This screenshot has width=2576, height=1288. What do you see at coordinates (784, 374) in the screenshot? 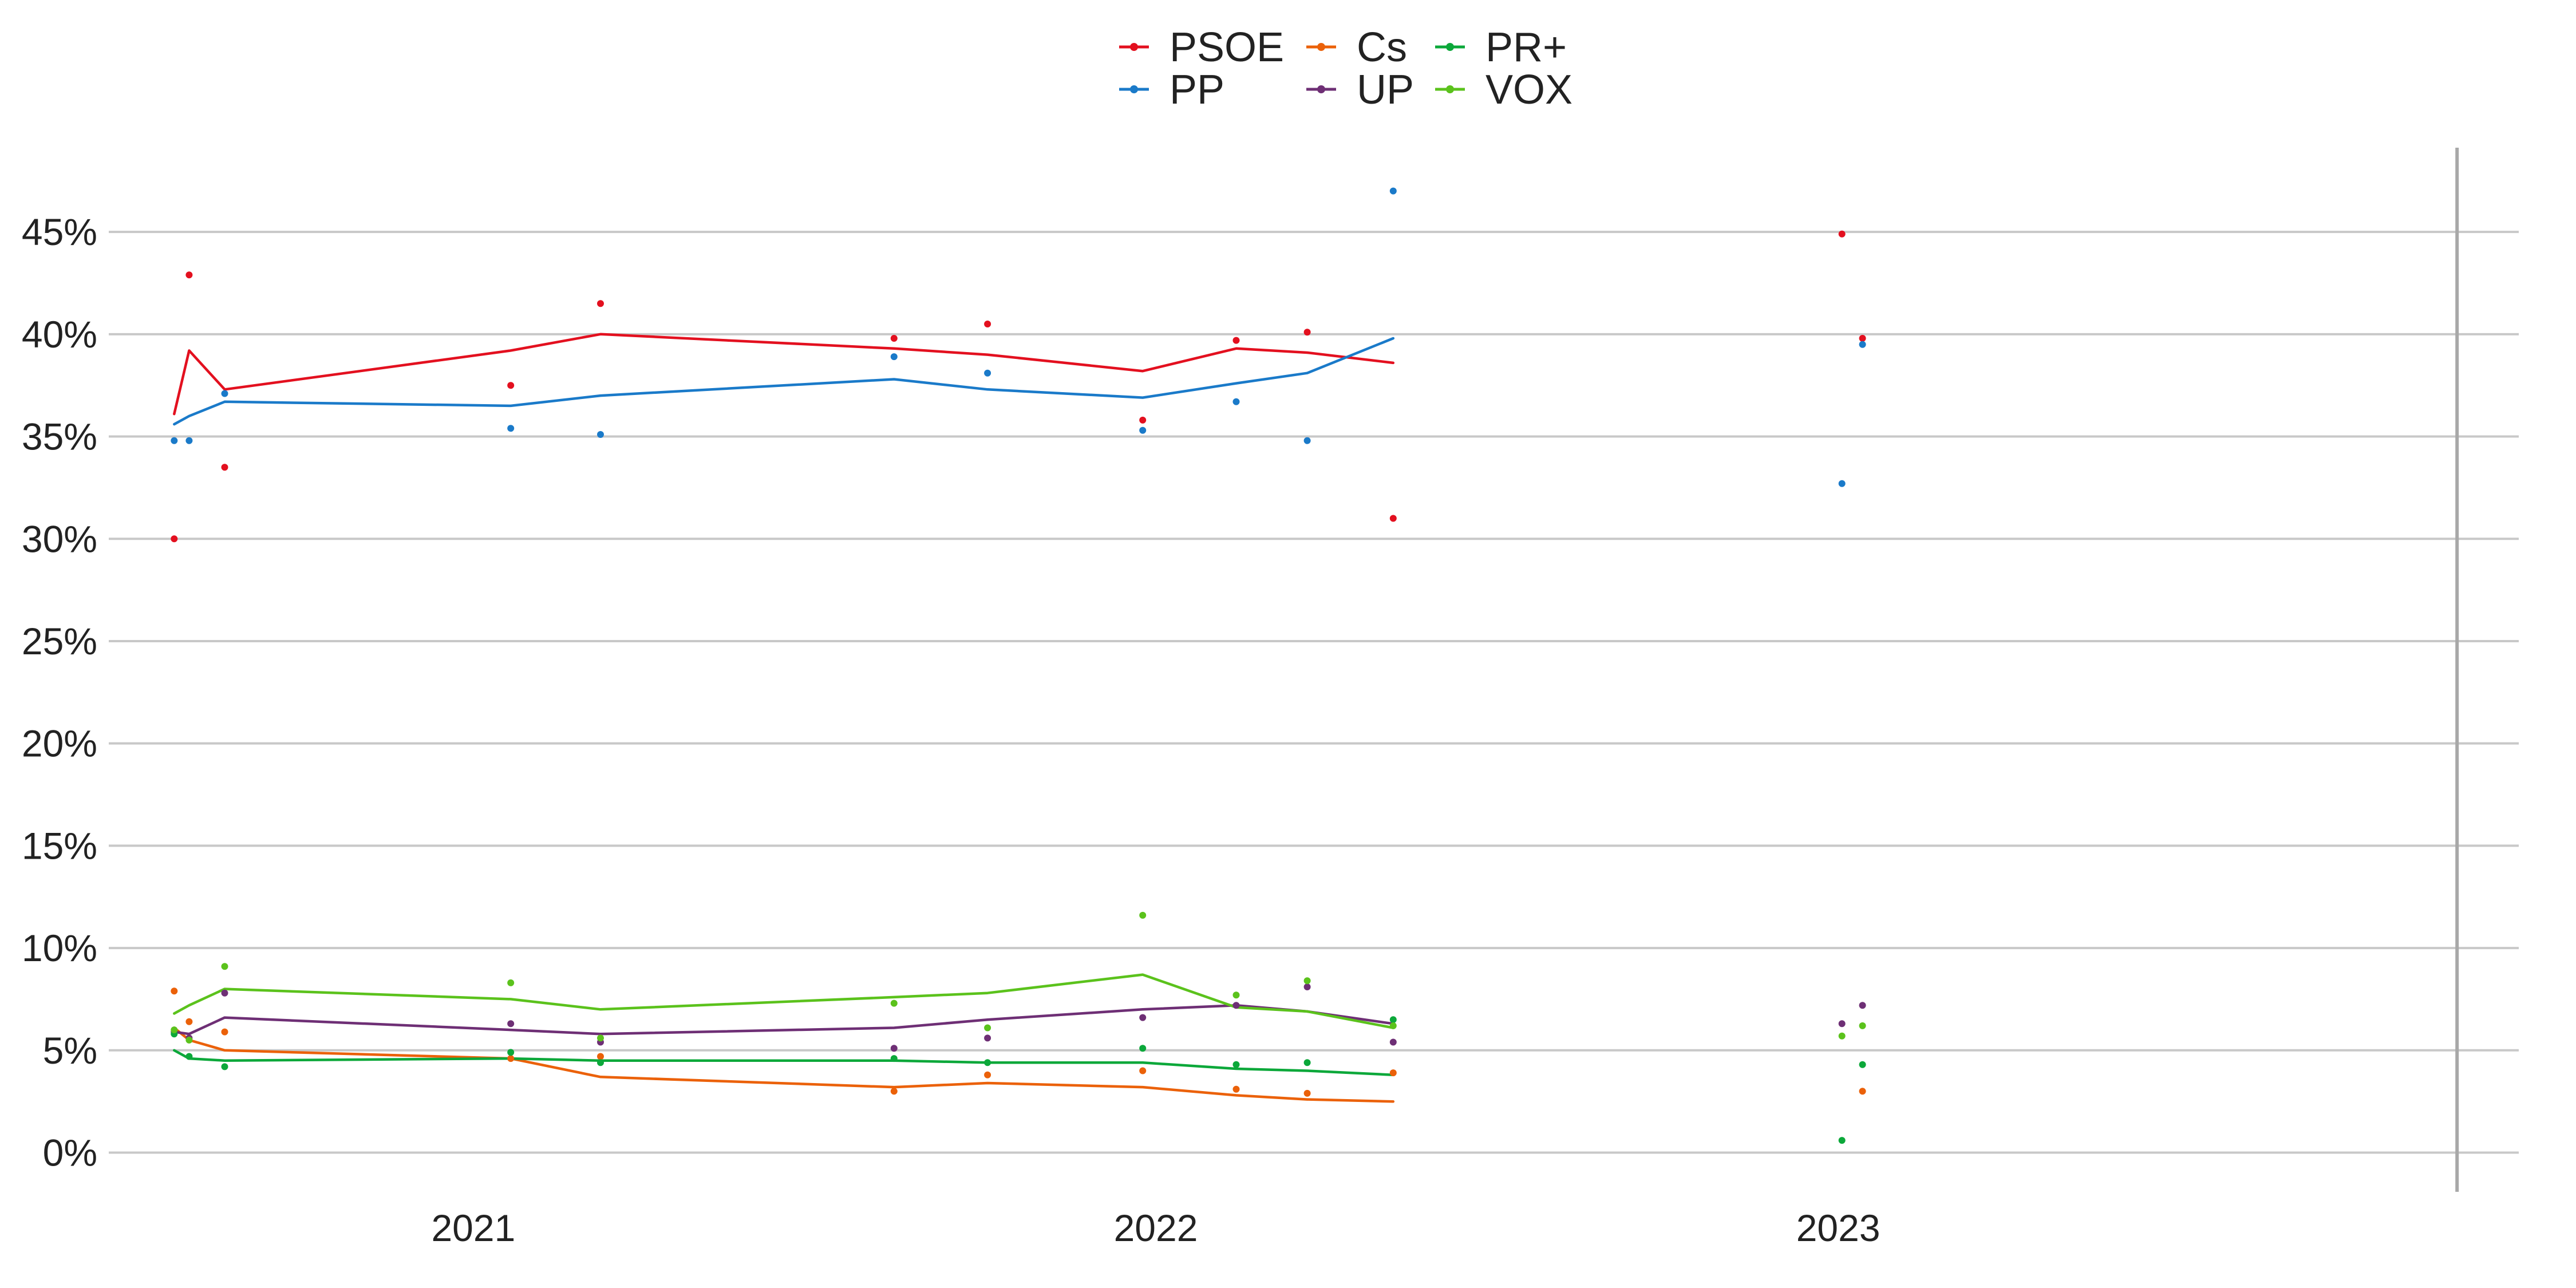
I see `trend-line-psoe` at bounding box center [784, 374].